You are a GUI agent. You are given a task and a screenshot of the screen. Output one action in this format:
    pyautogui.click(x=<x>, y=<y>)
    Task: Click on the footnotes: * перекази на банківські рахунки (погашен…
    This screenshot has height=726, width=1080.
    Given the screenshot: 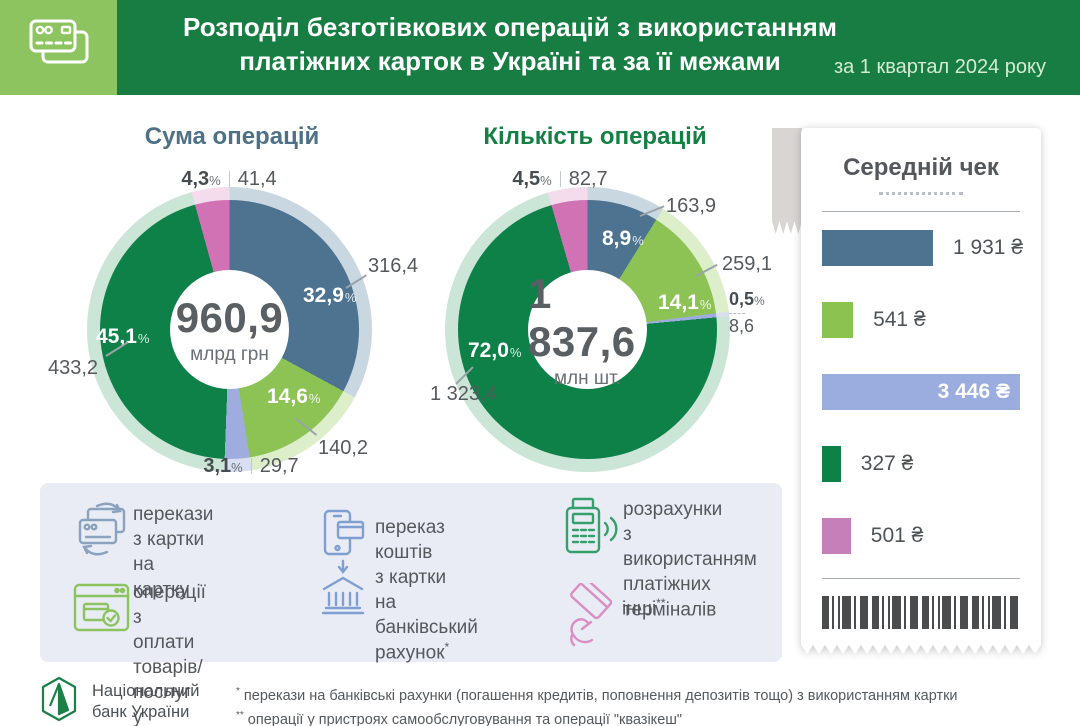 What is the action you would take?
    pyautogui.click(x=597, y=705)
    